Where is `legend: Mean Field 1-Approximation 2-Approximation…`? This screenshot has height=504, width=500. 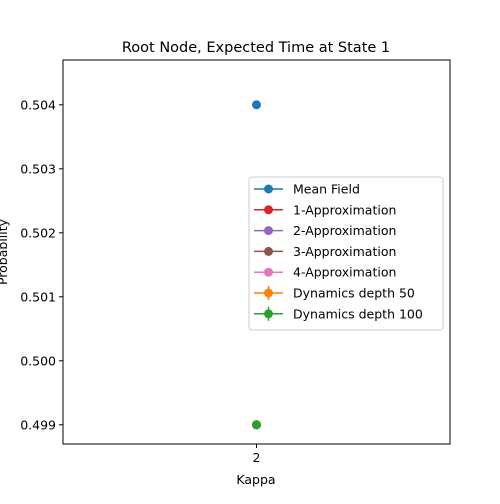
legend: Mean Field 1-Approximation 2-Approximation… is located at coordinates (346, 253).